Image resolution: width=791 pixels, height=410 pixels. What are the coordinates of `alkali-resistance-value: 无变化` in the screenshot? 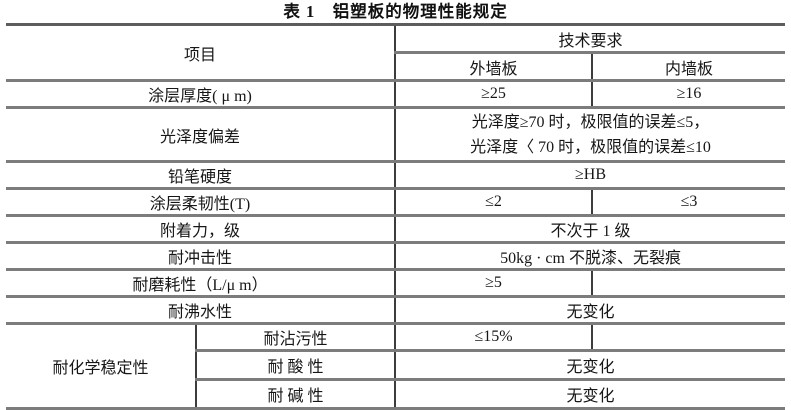 It's located at (590, 394).